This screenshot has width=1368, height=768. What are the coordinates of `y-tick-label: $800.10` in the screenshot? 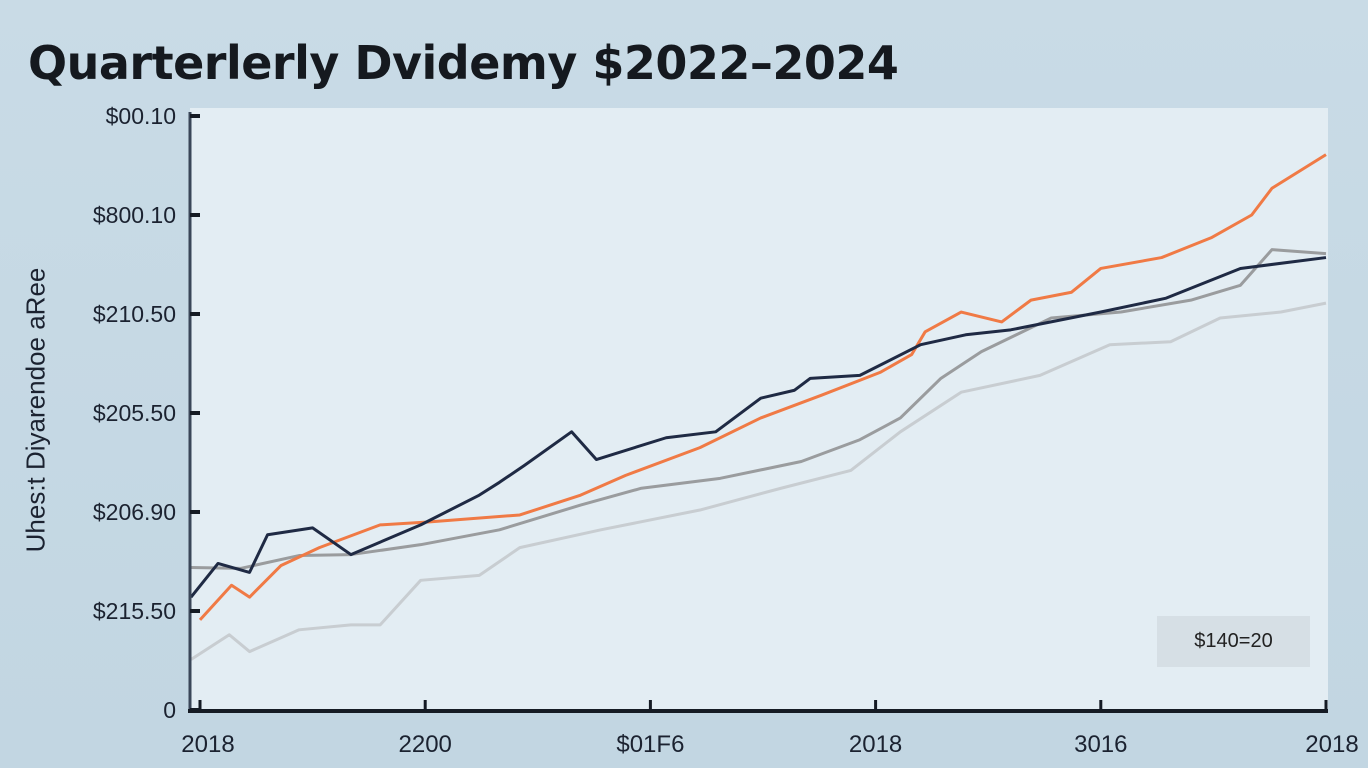 It's located at (134, 215).